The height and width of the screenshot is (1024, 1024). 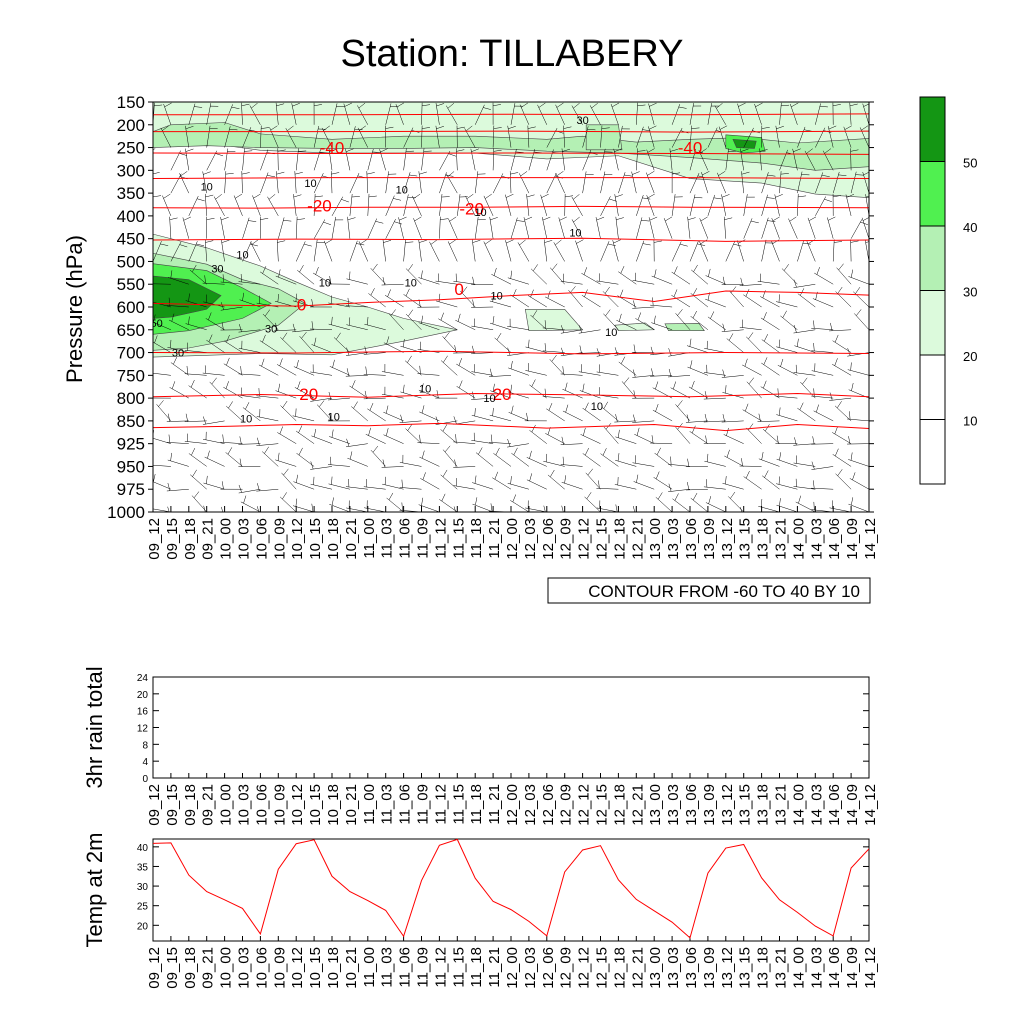 I want to click on x-tick-label: 12_00, so click(x=512, y=968).